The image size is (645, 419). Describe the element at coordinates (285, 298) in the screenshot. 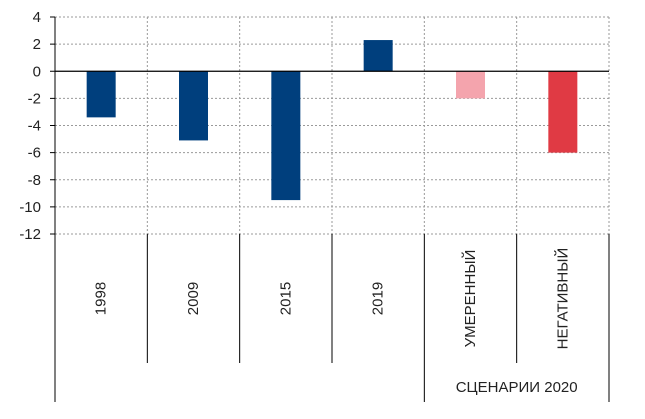

I see `x-category-label: 2015` at that location.